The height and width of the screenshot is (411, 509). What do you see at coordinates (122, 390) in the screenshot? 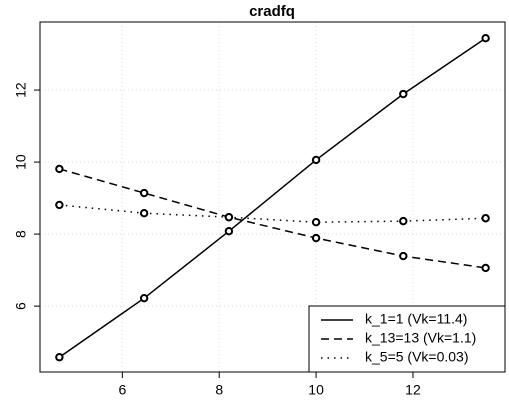
I see `x-tick-label: 6` at bounding box center [122, 390].